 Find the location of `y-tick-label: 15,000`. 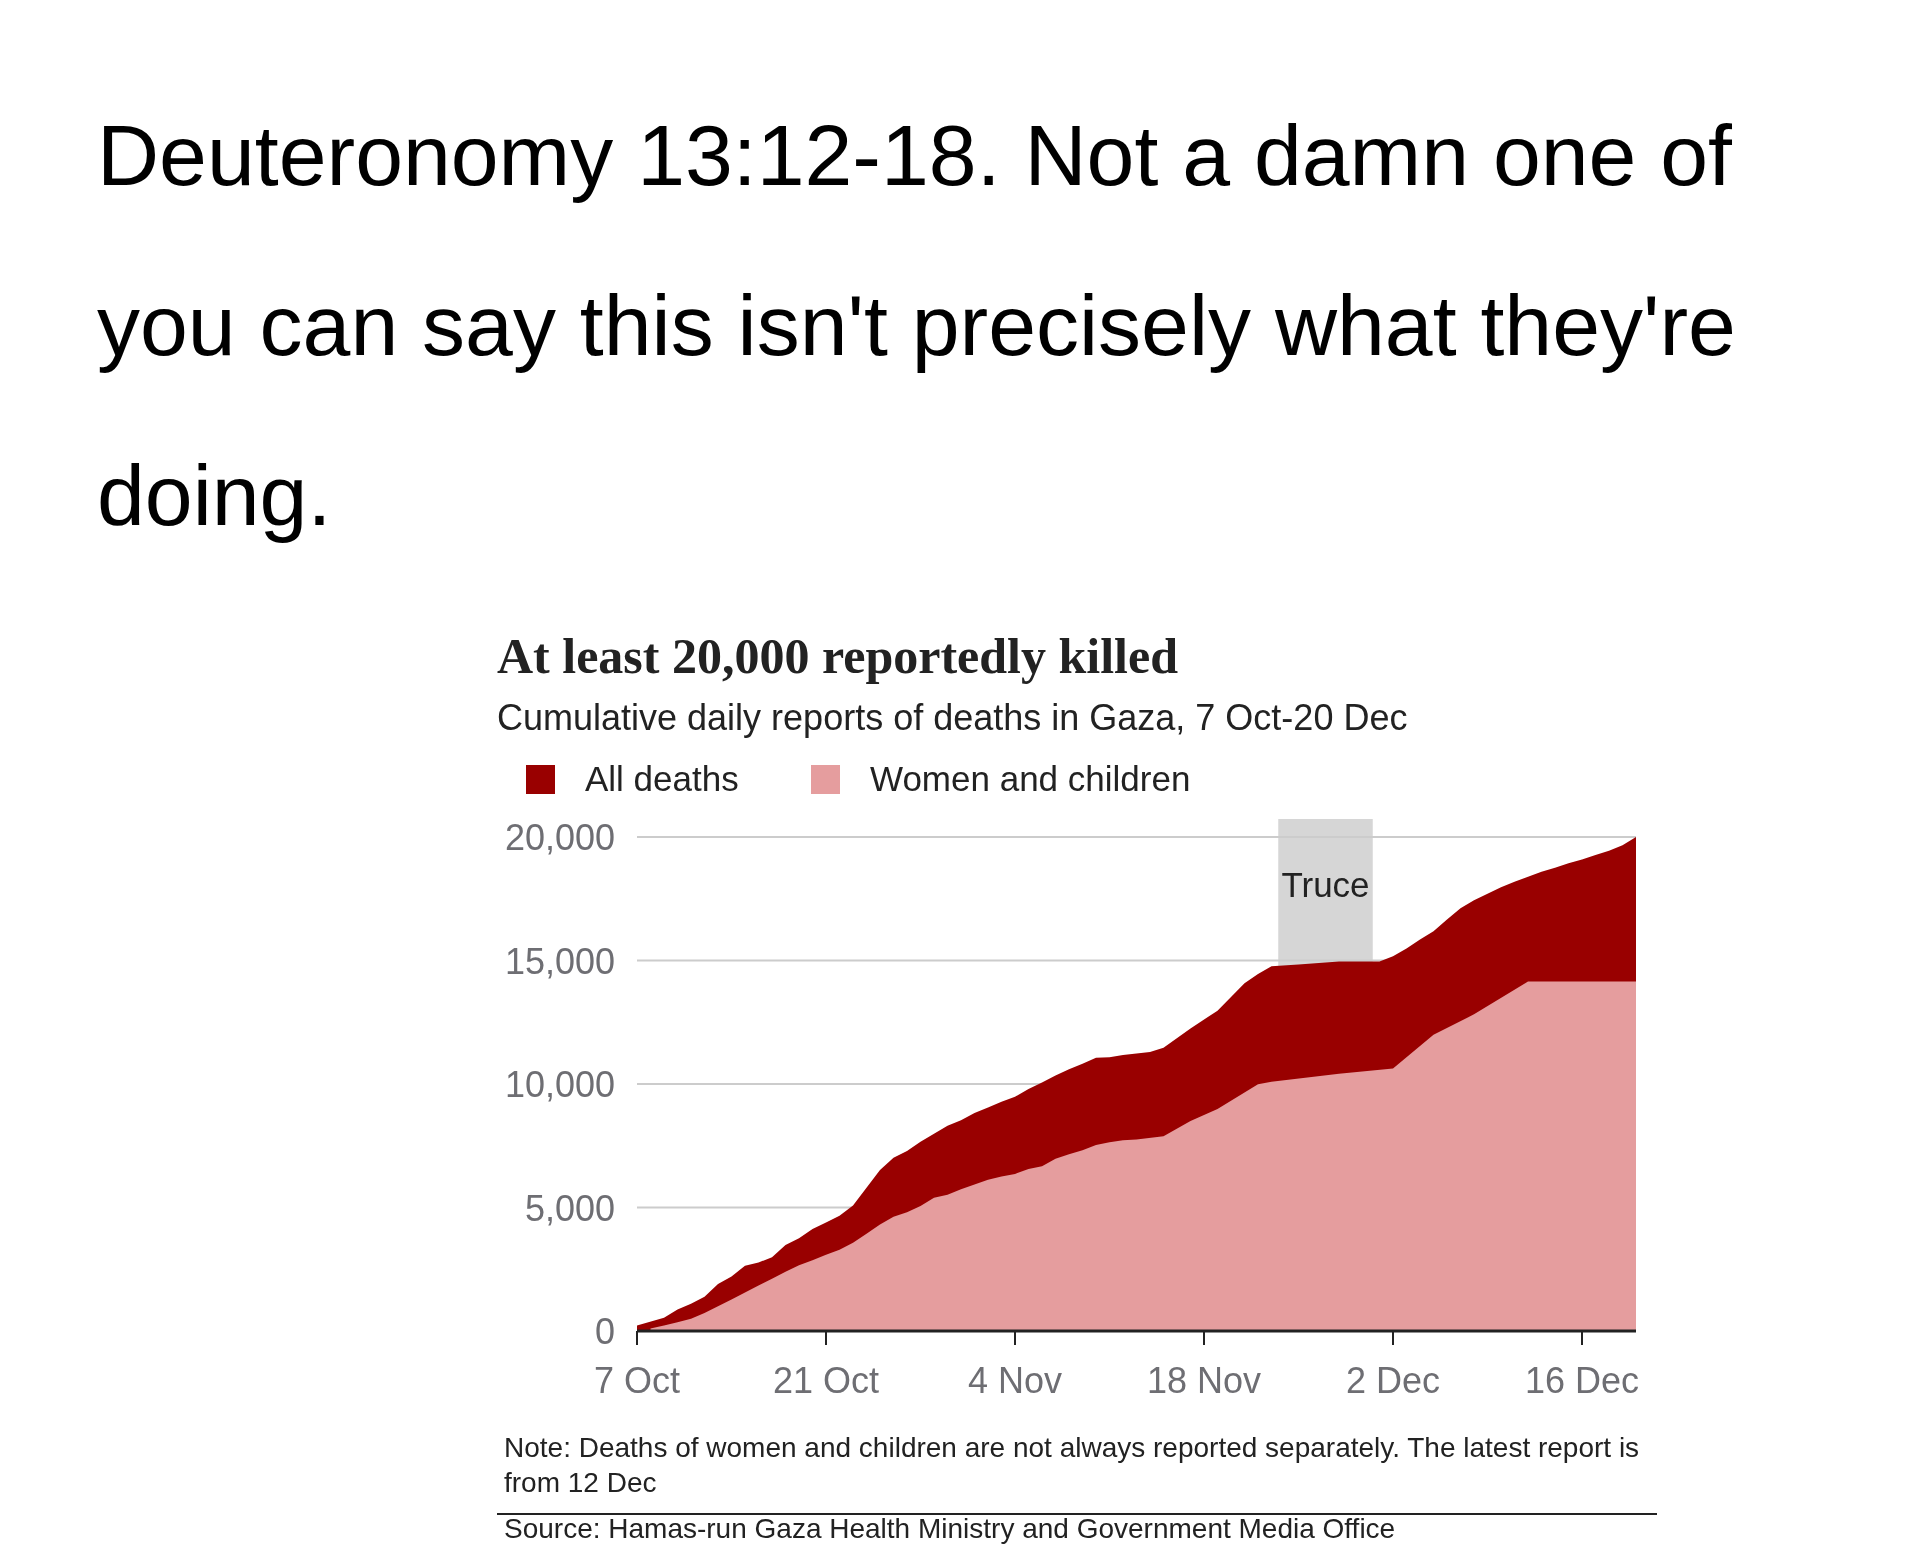

y-tick-label: 15,000 is located at coordinates (559, 961).